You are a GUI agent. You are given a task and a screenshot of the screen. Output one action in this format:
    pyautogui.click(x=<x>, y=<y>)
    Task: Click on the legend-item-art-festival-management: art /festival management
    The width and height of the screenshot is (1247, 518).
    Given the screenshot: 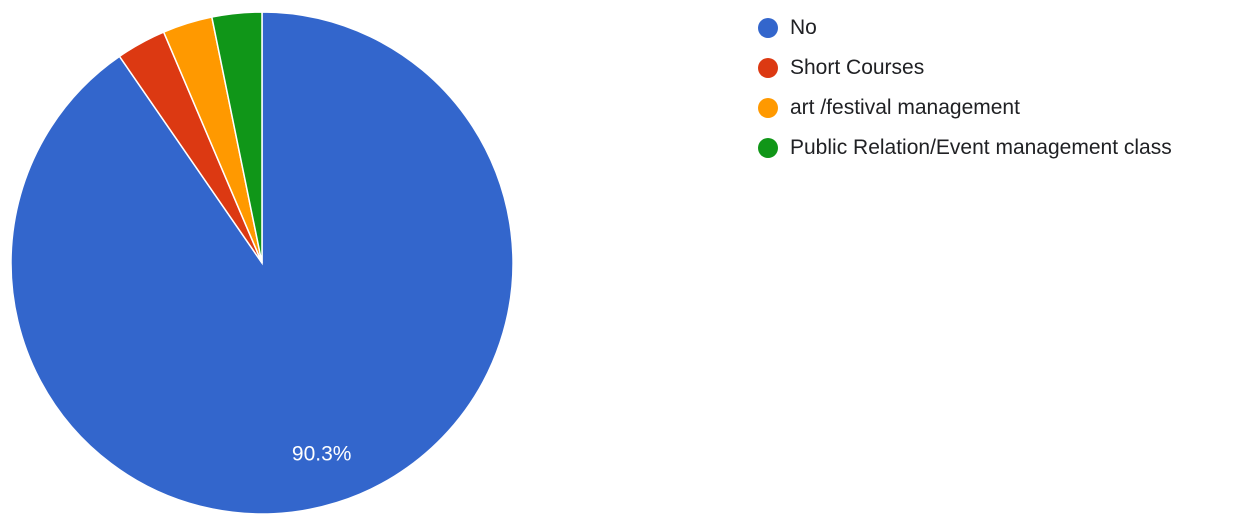 What is the action you would take?
    pyautogui.click(x=965, y=108)
    